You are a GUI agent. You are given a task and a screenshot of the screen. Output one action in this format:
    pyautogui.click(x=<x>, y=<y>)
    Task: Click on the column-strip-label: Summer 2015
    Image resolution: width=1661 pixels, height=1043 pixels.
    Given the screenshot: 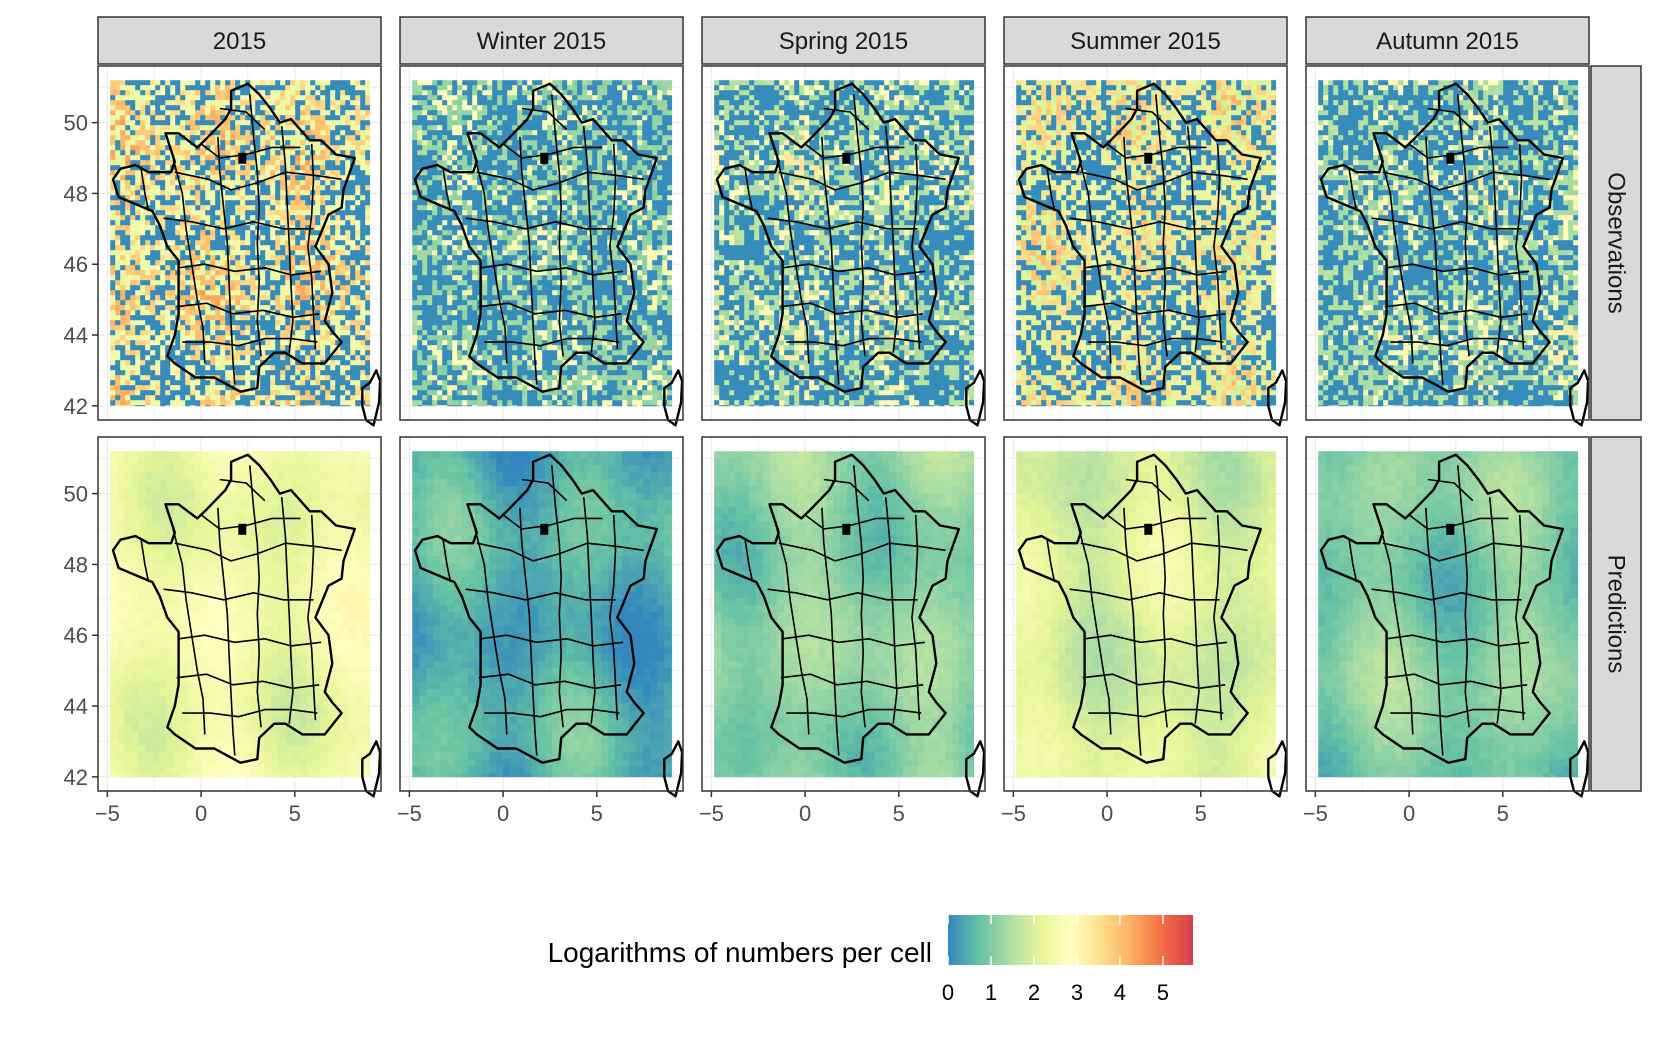 What is the action you would take?
    pyautogui.click(x=1145, y=41)
    